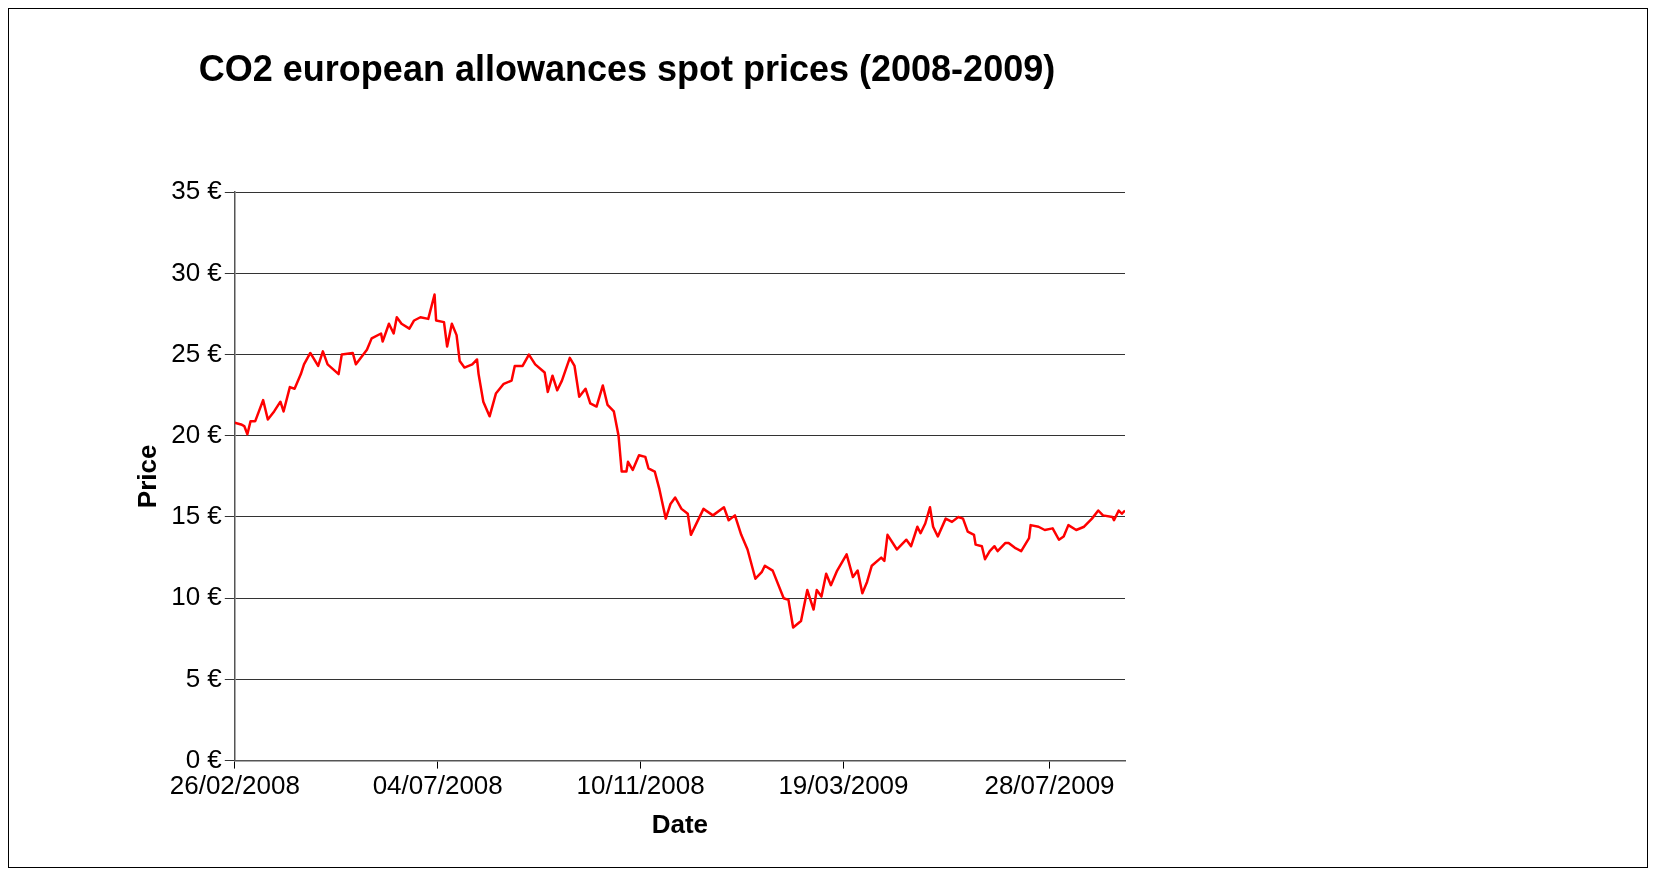 The height and width of the screenshot is (880, 1660). I want to click on x-tick-label: 10/11/2008, so click(640, 785).